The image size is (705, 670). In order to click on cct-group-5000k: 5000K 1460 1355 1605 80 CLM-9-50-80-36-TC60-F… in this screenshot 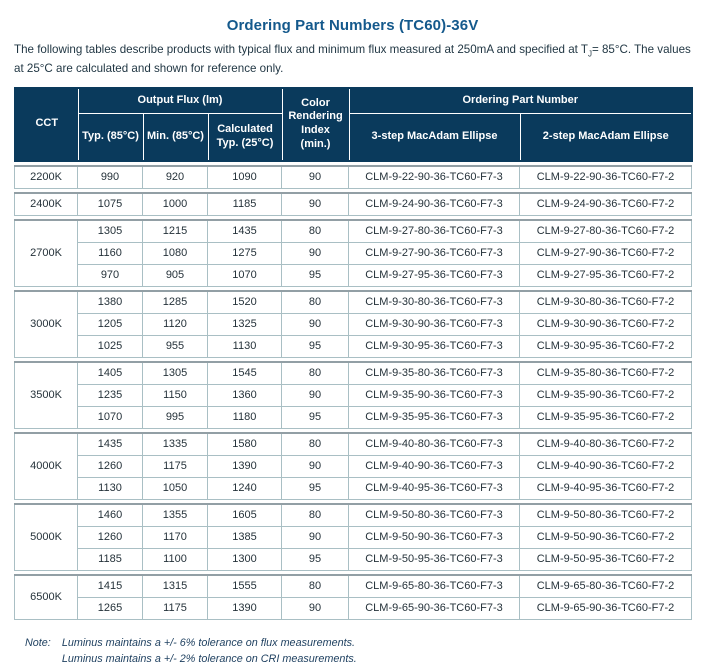, I will do `click(353, 536)`.